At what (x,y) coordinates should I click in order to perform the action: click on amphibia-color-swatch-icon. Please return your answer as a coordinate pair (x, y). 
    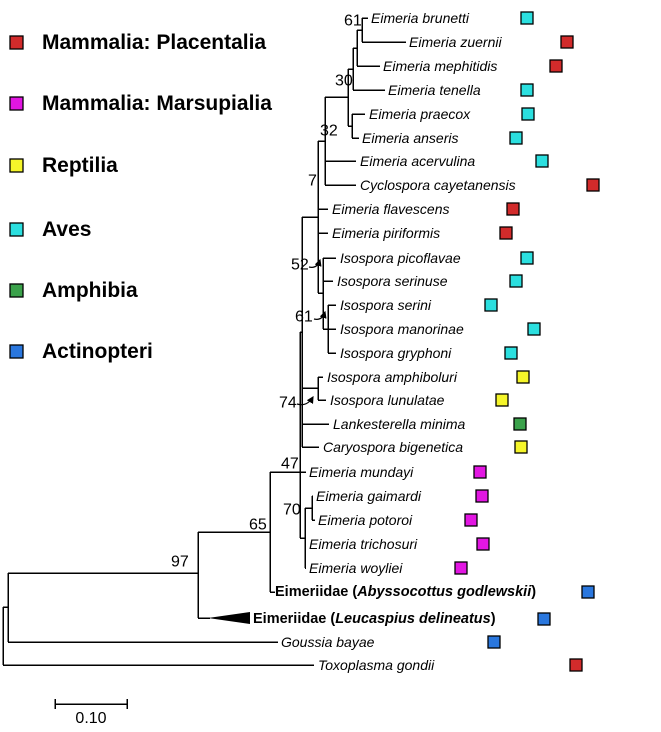
    Looking at the image, I should click on (16, 290).